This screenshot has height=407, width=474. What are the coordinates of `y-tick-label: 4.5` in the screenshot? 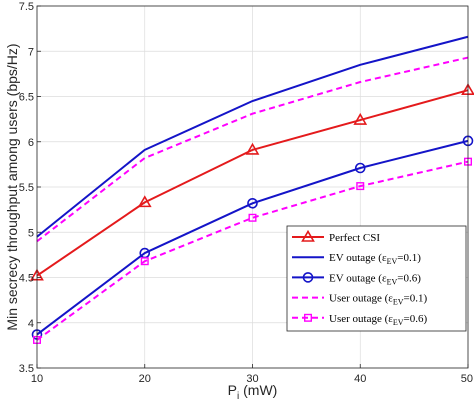 It's located at (26, 279).